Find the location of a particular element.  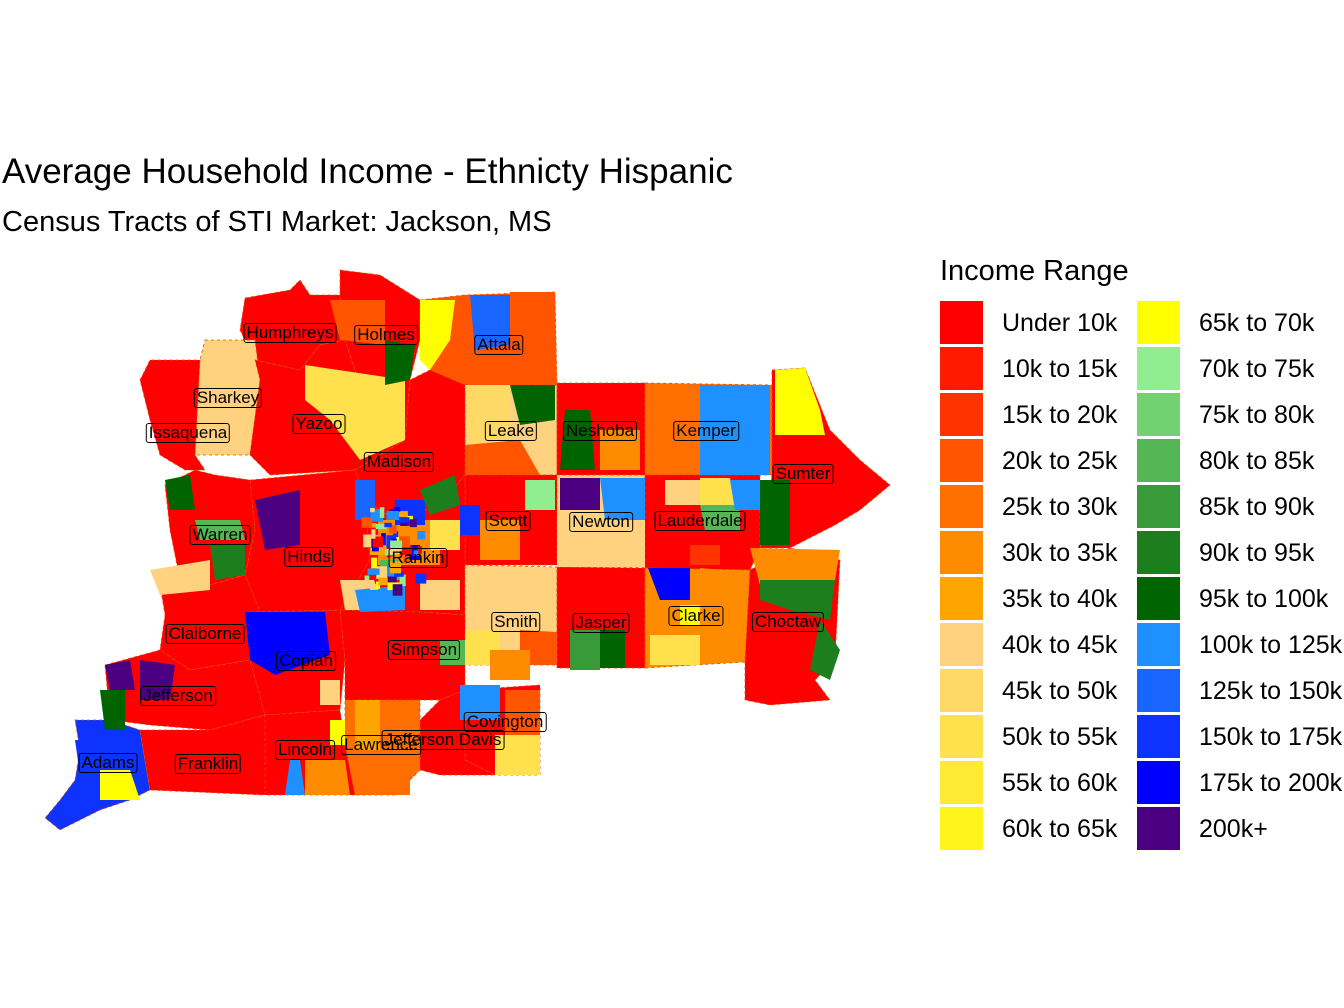

legend-label: 75k to 80k is located at coordinates (1257, 415).